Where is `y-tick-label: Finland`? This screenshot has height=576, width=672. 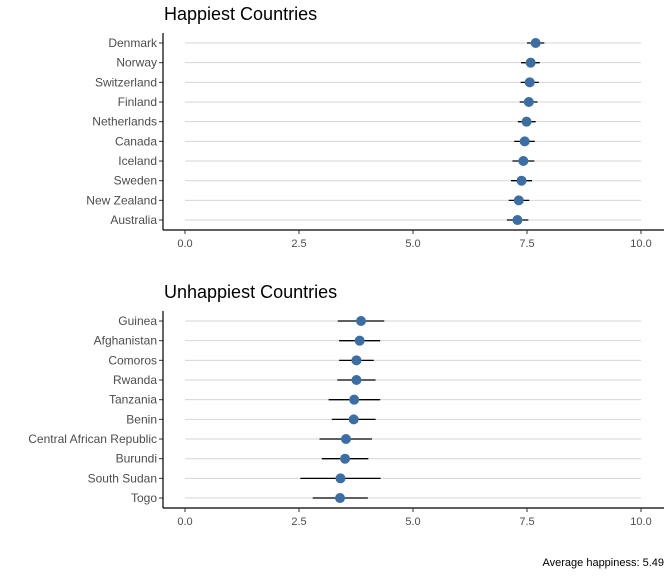 y-tick-label: Finland is located at coordinates (137, 102).